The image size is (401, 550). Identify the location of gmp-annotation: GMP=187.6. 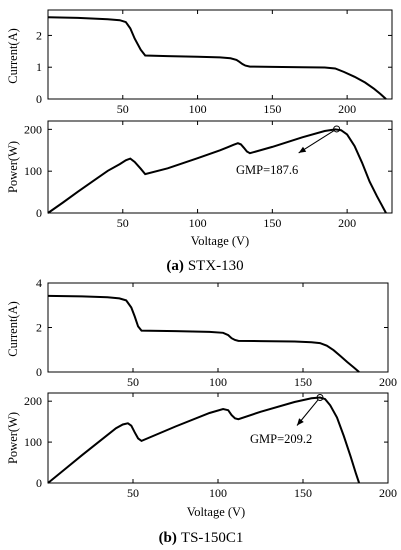
(267, 170).